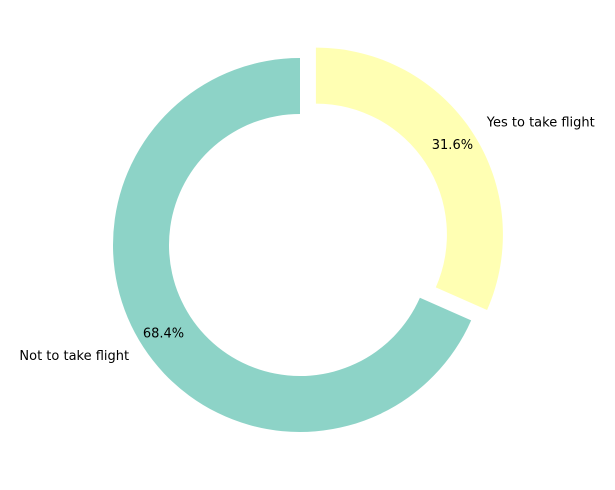 Image resolution: width=615 pixels, height=490 pixels. What do you see at coordinates (452, 145) in the screenshot?
I see `slice-percent-yes: 31.6%` at bounding box center [452, 145].